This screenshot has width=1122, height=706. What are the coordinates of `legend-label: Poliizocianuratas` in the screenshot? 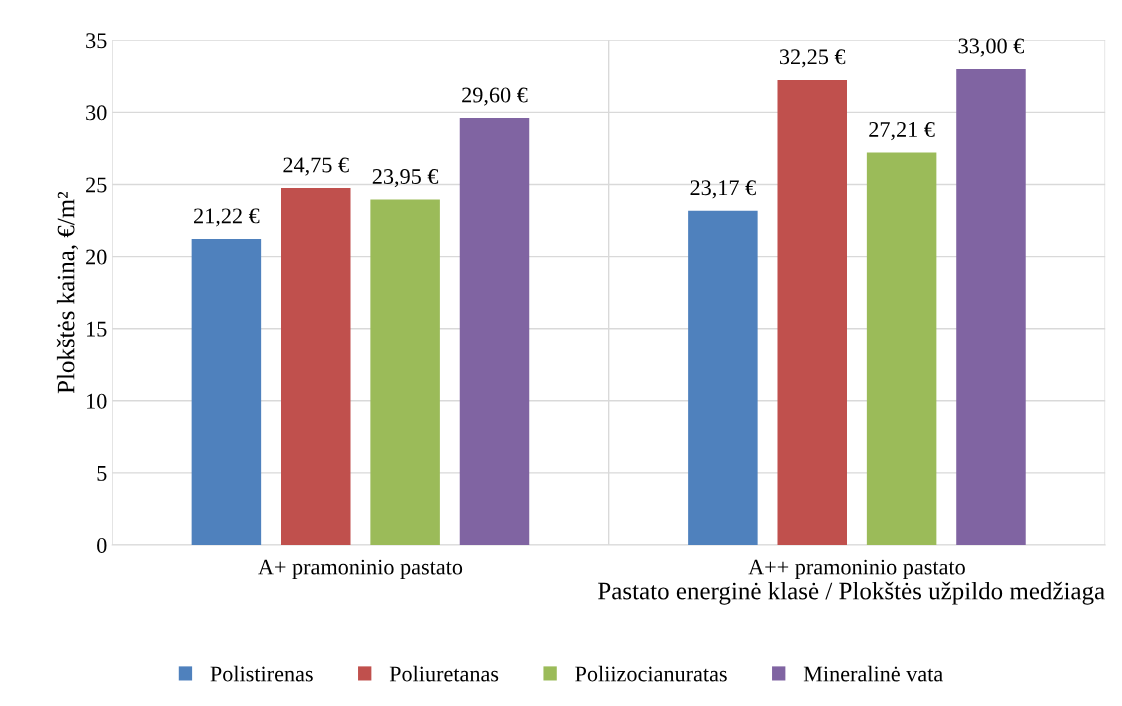 It's located at (651, 673).